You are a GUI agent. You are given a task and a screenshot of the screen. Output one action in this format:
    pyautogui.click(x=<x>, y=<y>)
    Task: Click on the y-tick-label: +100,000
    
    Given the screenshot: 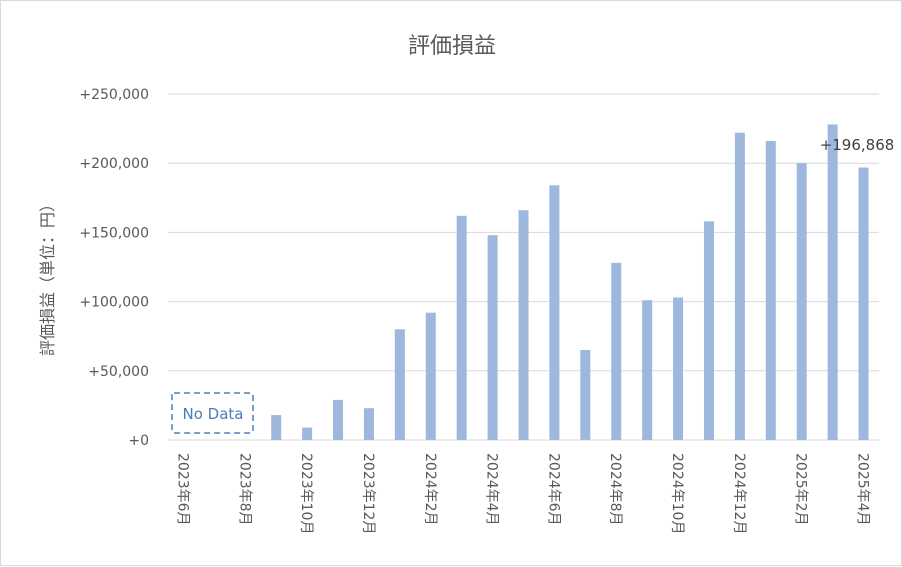 What is the action you would take?
    pyautogui.click(x=114, y=303)
    